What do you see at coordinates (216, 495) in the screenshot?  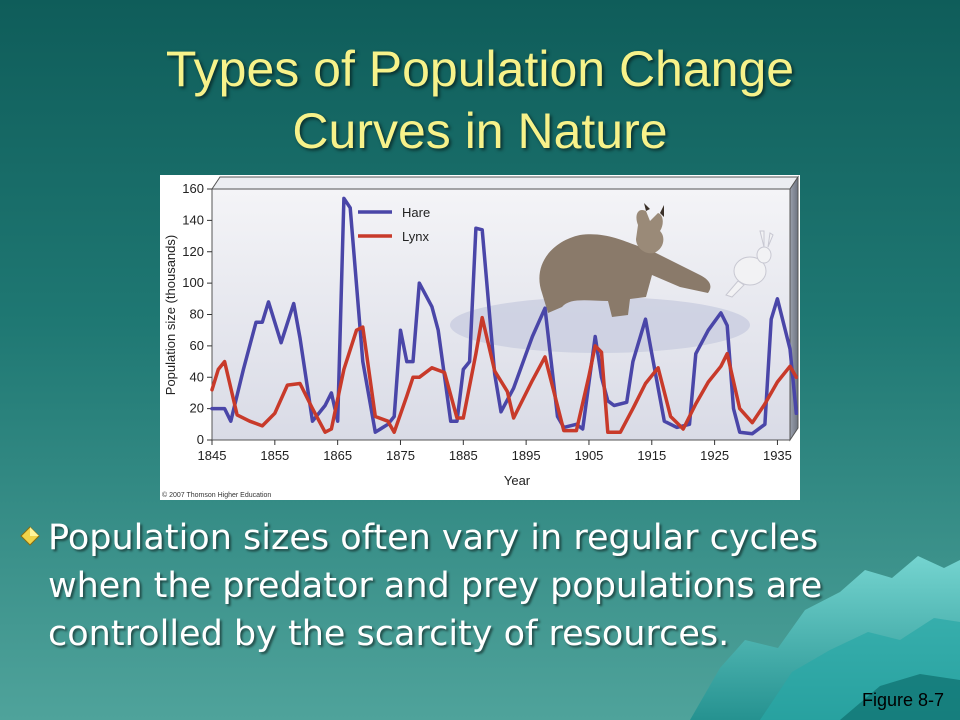 I see `copyright-text: © 2007 Thomson Higher Education` at bounding box center [216, 495].